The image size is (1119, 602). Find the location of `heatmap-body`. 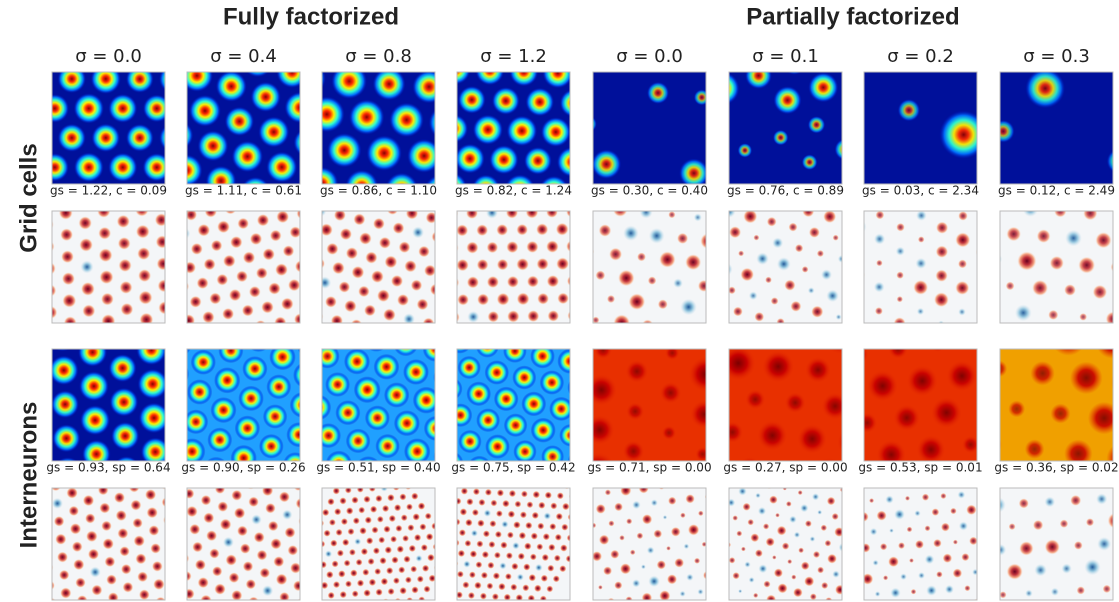

heatmap-body is located at coordinates (649, 128).